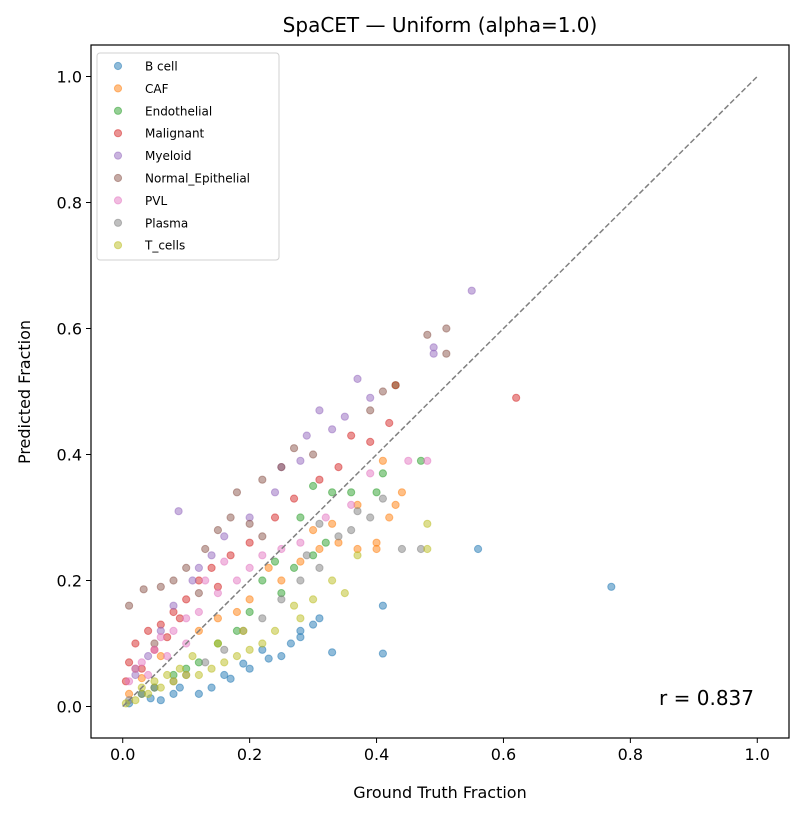 The height and width of the screenshot is (817, 803). What do you see at coordinates (157, 89) in the screenshot?
I see `legend-label: CAF` at bounding box center [157, 89].